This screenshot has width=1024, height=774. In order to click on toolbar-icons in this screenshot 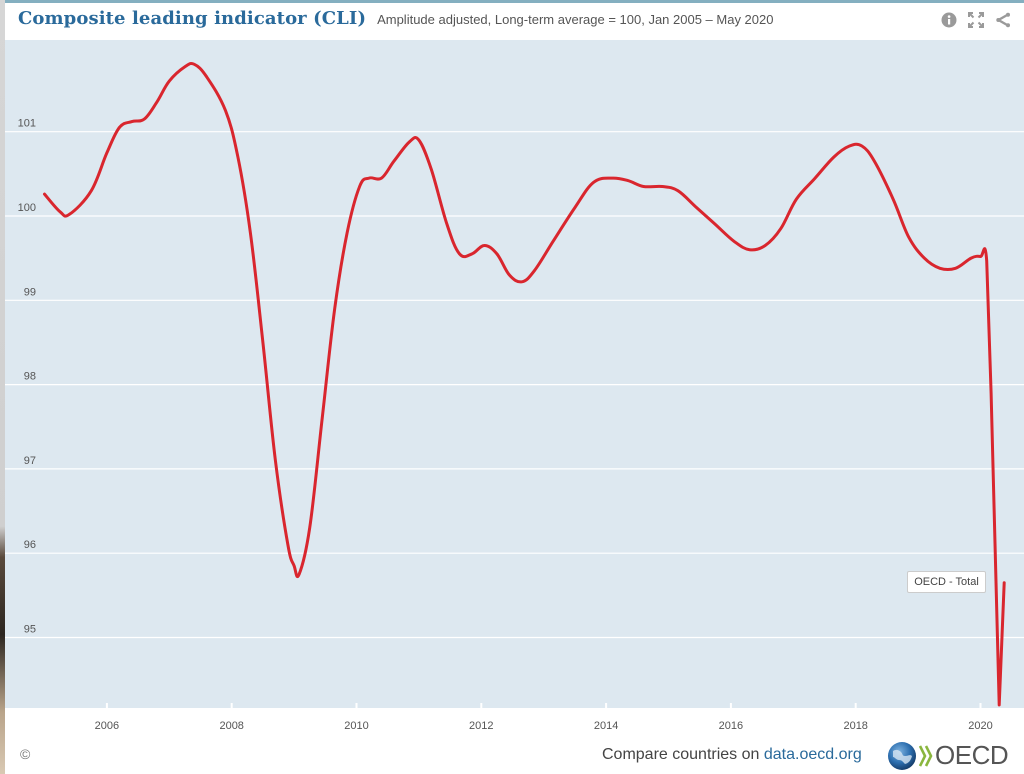, I will do `click(976, 20)`.